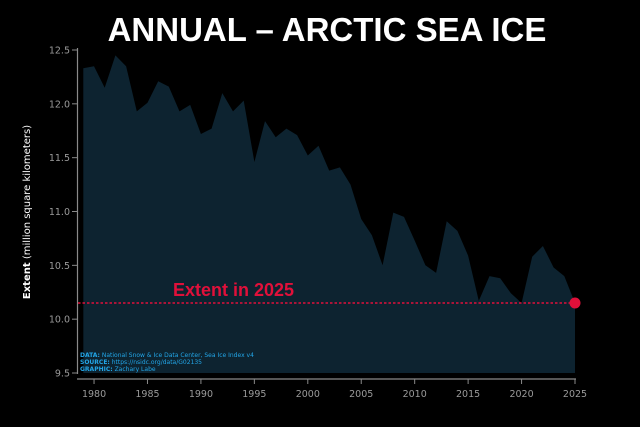  I want to click on x-tick-label: 1990, so click(201, 394).